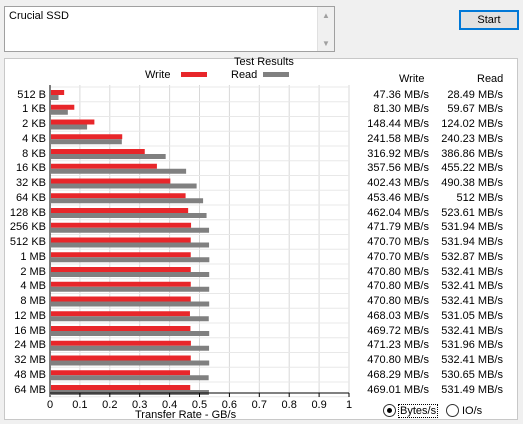 The width and height of the screenshot is (523, 424). I want to click on write-value: 469.72 MB/s, so click(398, 330).